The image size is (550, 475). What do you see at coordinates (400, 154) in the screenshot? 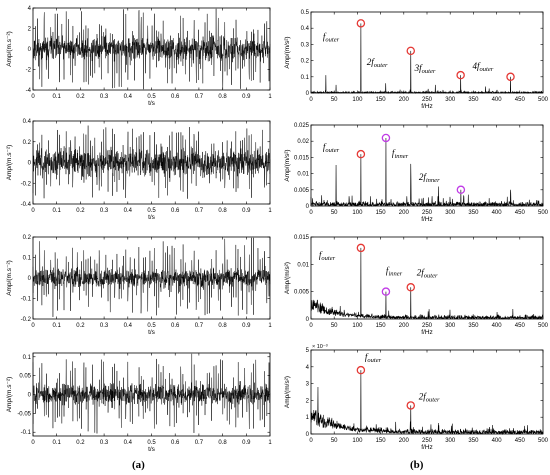
I see `peak-label-b2-1: finner` at bounding box center [400, 154].